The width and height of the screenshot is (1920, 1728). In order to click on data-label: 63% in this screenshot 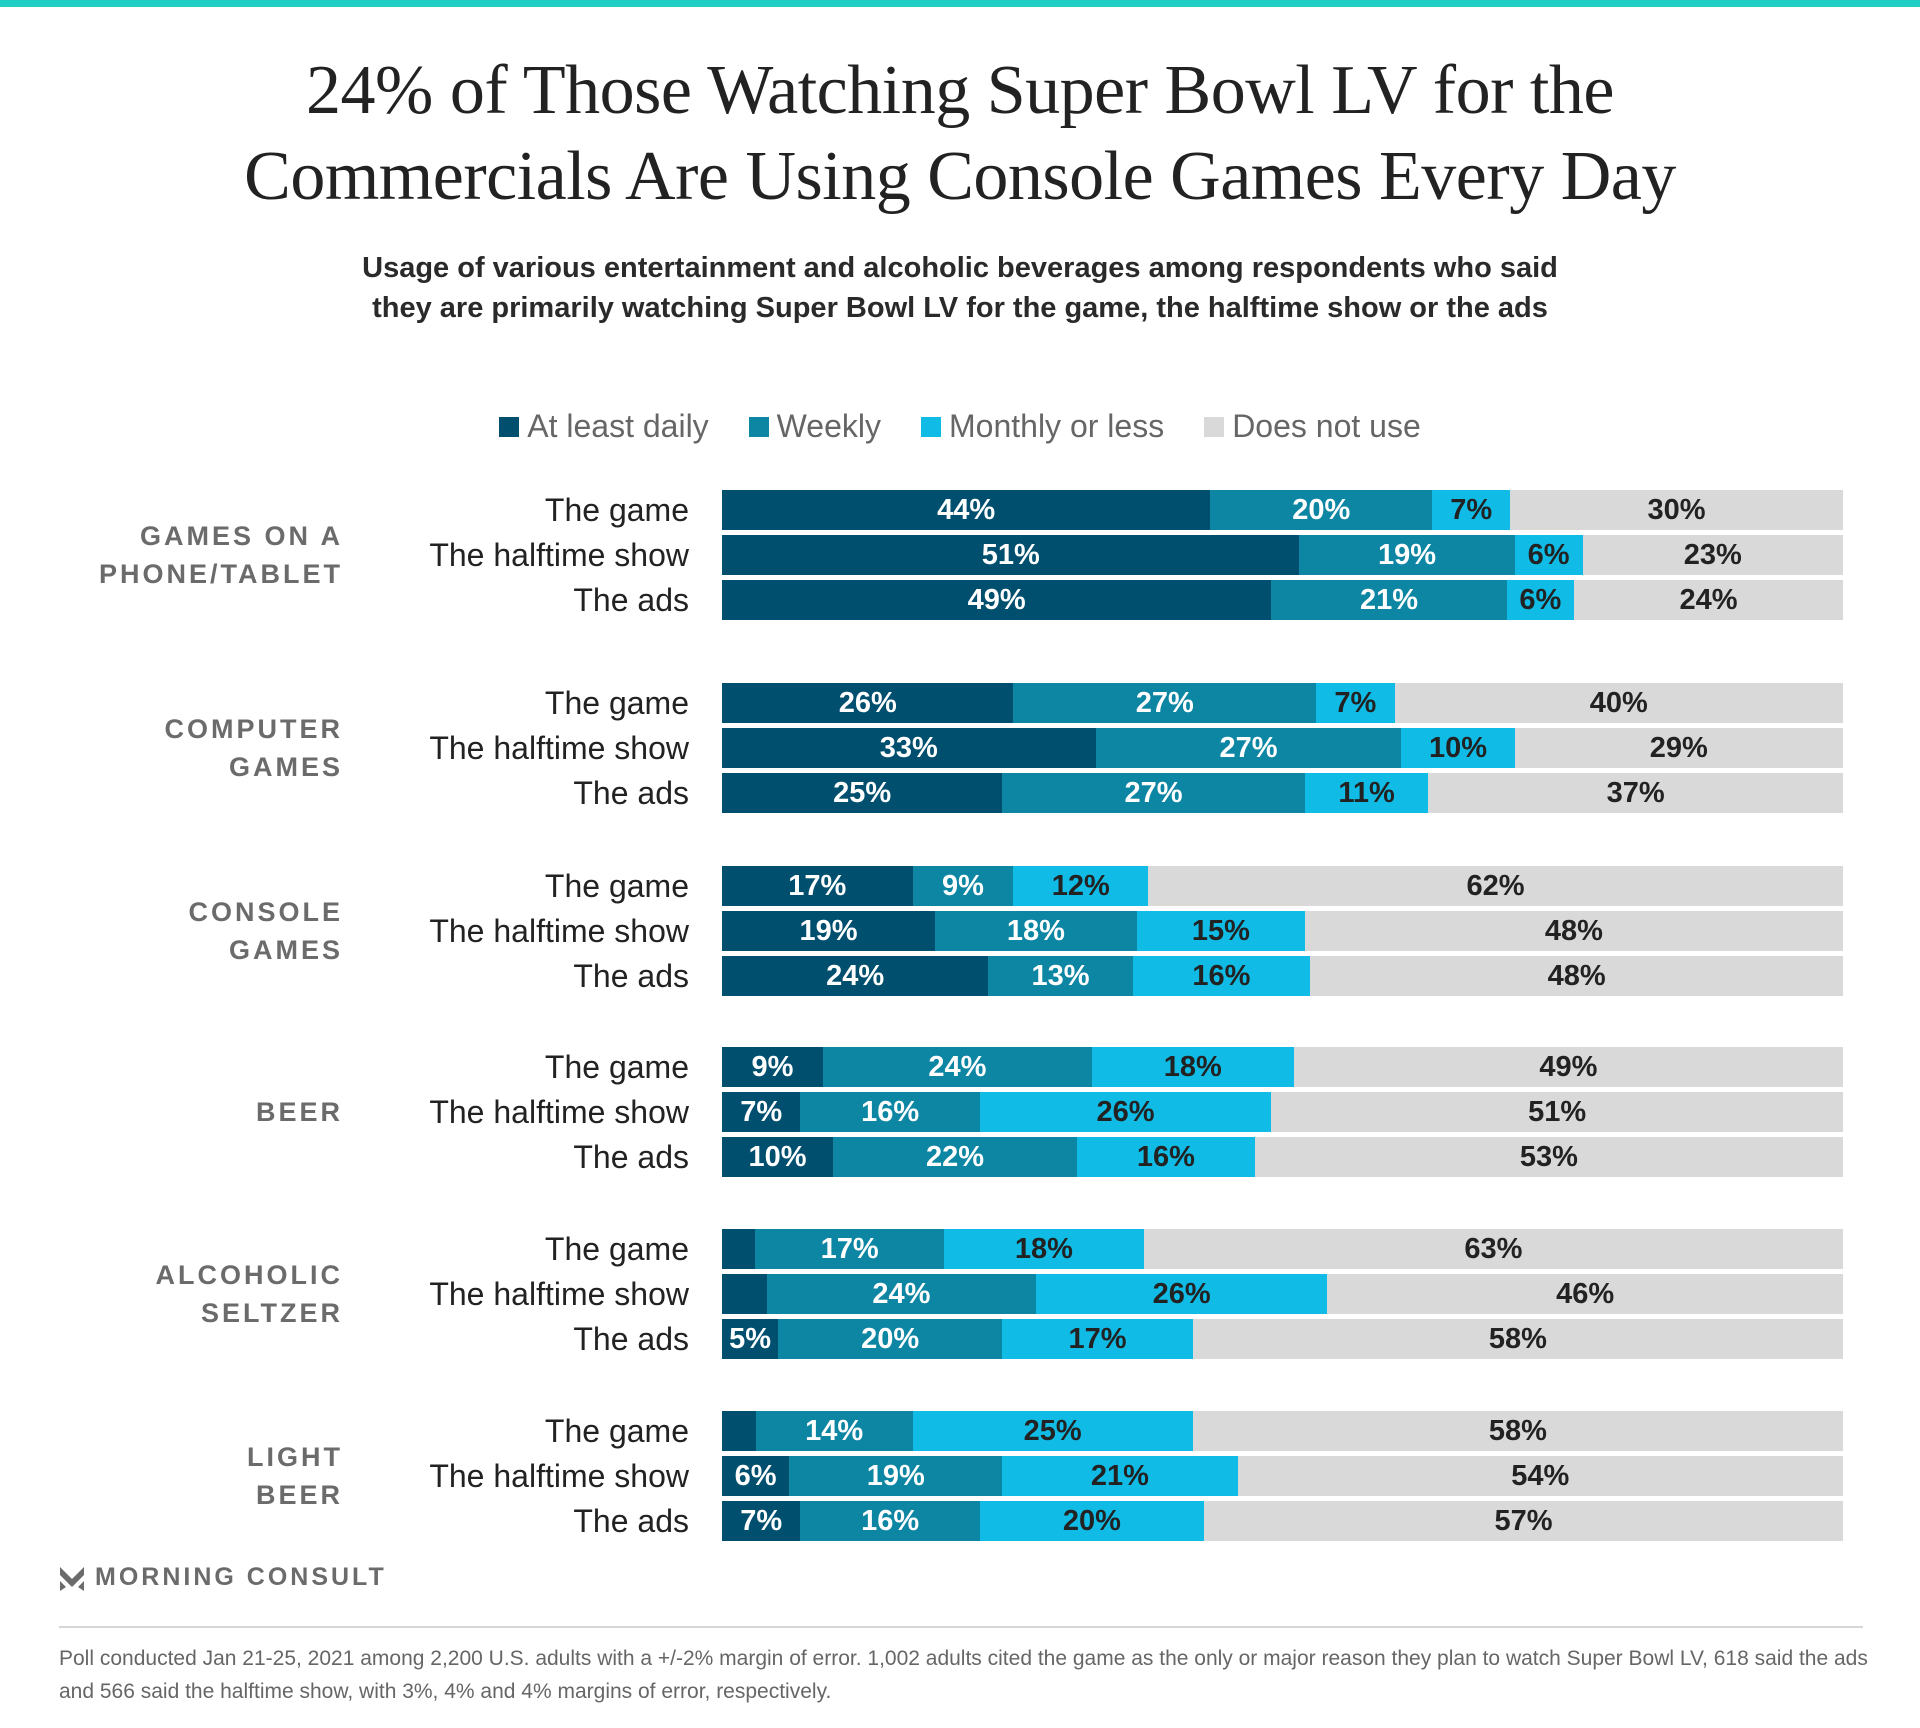, I will do `click(1493, 1248)`.